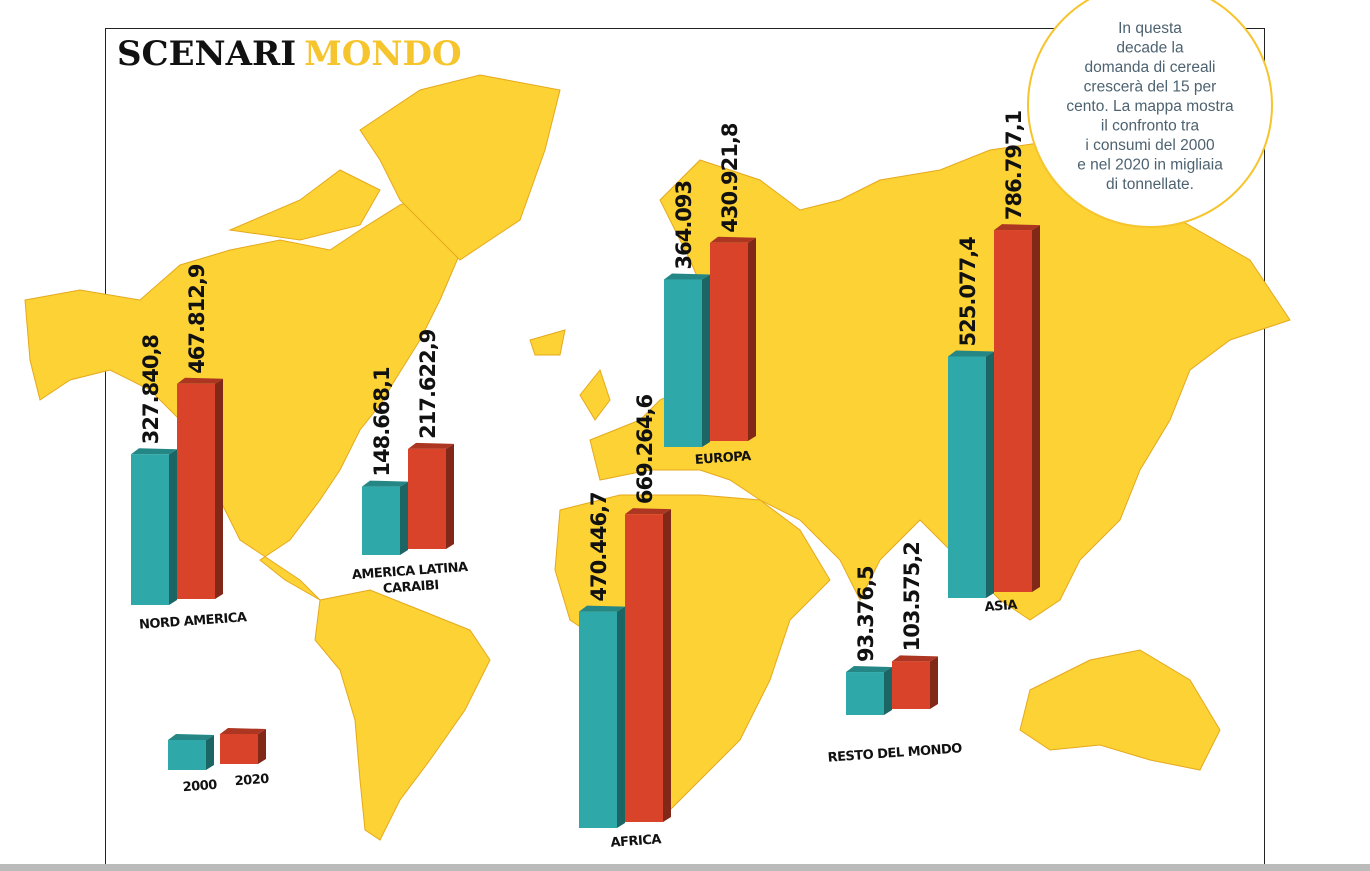  What do you see at coordinates (968, 292) in the screenshot?
I see `value-label: 525.077,4` at bounding box center [968, 292].